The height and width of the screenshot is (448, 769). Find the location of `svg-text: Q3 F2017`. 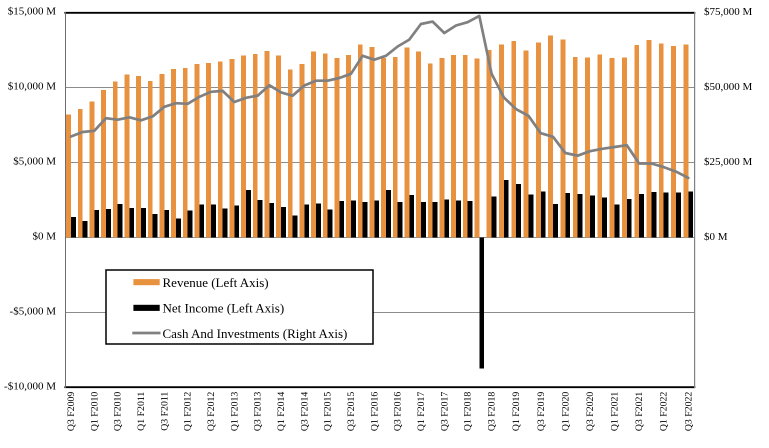

svg-text: Q3 F2017 is located at coordinates (444, 412).